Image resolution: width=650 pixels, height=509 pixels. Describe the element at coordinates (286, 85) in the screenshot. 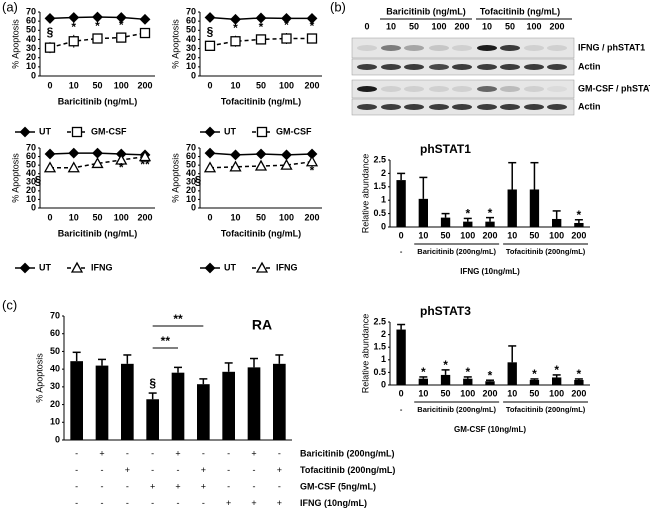

I see `x-tick-label: 100` at that location.